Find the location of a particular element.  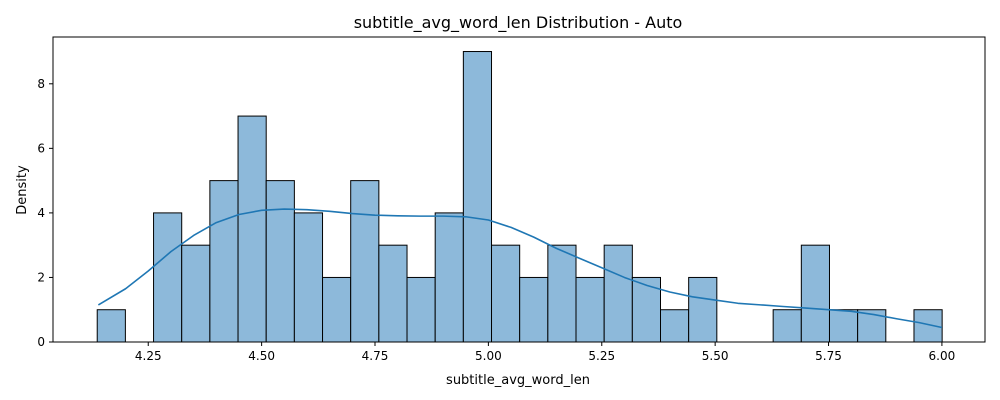

y-tick-label: 4 is located at coordinates (41, 213).